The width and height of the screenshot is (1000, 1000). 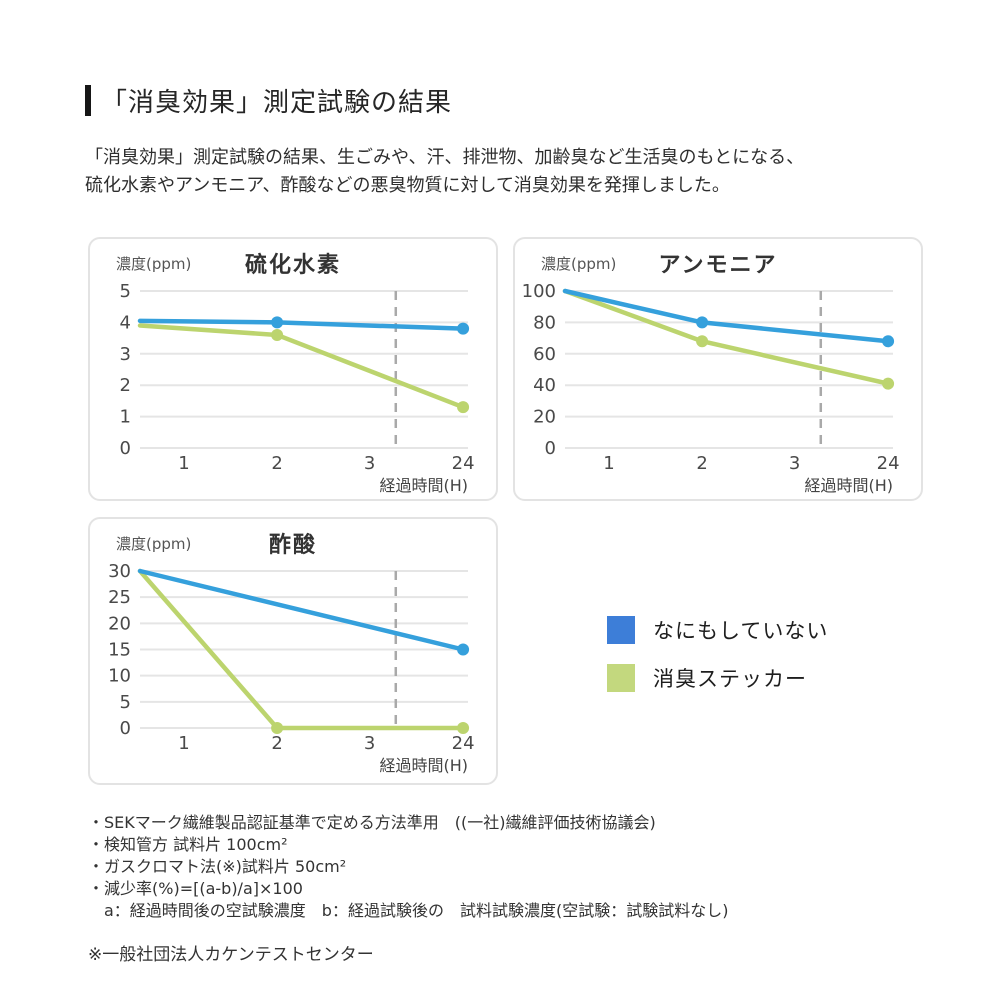 I want to click on page-title: 「消臭効果」測定試験の結果, so click(x=277, y=103).